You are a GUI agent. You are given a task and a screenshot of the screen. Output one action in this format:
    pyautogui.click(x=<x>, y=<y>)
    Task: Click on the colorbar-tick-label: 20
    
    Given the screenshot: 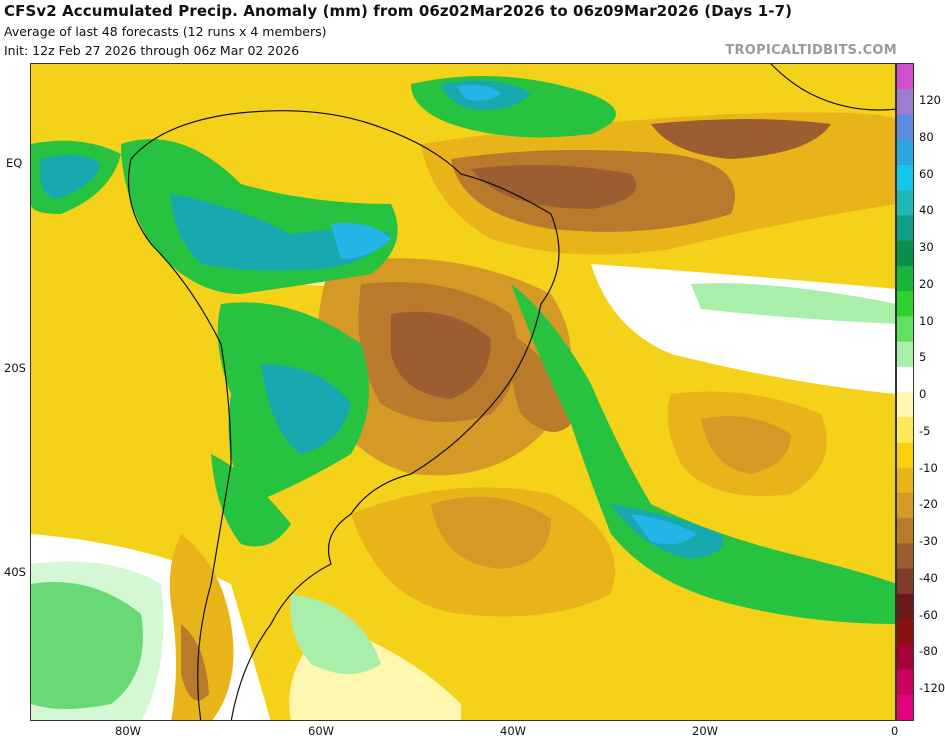 What is the action you would take?
    pyautogui.click(x=926, y=283)
    